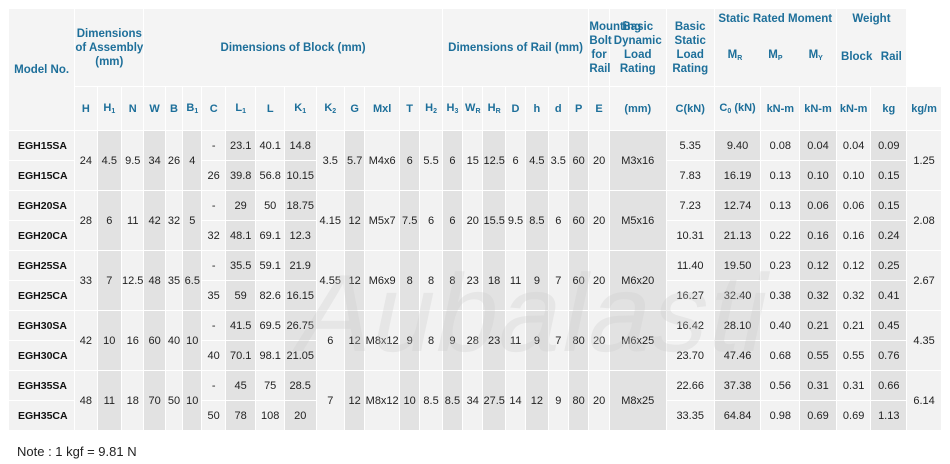  Describe the element at coordinates (109, 47) in the screenshot. I see `dim-assembly-header: Dimensions of Assembly (mm)` at that location.